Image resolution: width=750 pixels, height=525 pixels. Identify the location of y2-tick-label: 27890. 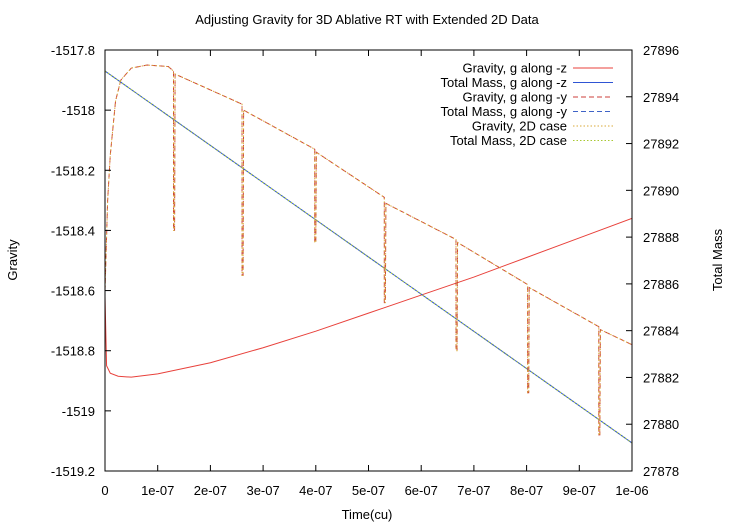
(661, 190).